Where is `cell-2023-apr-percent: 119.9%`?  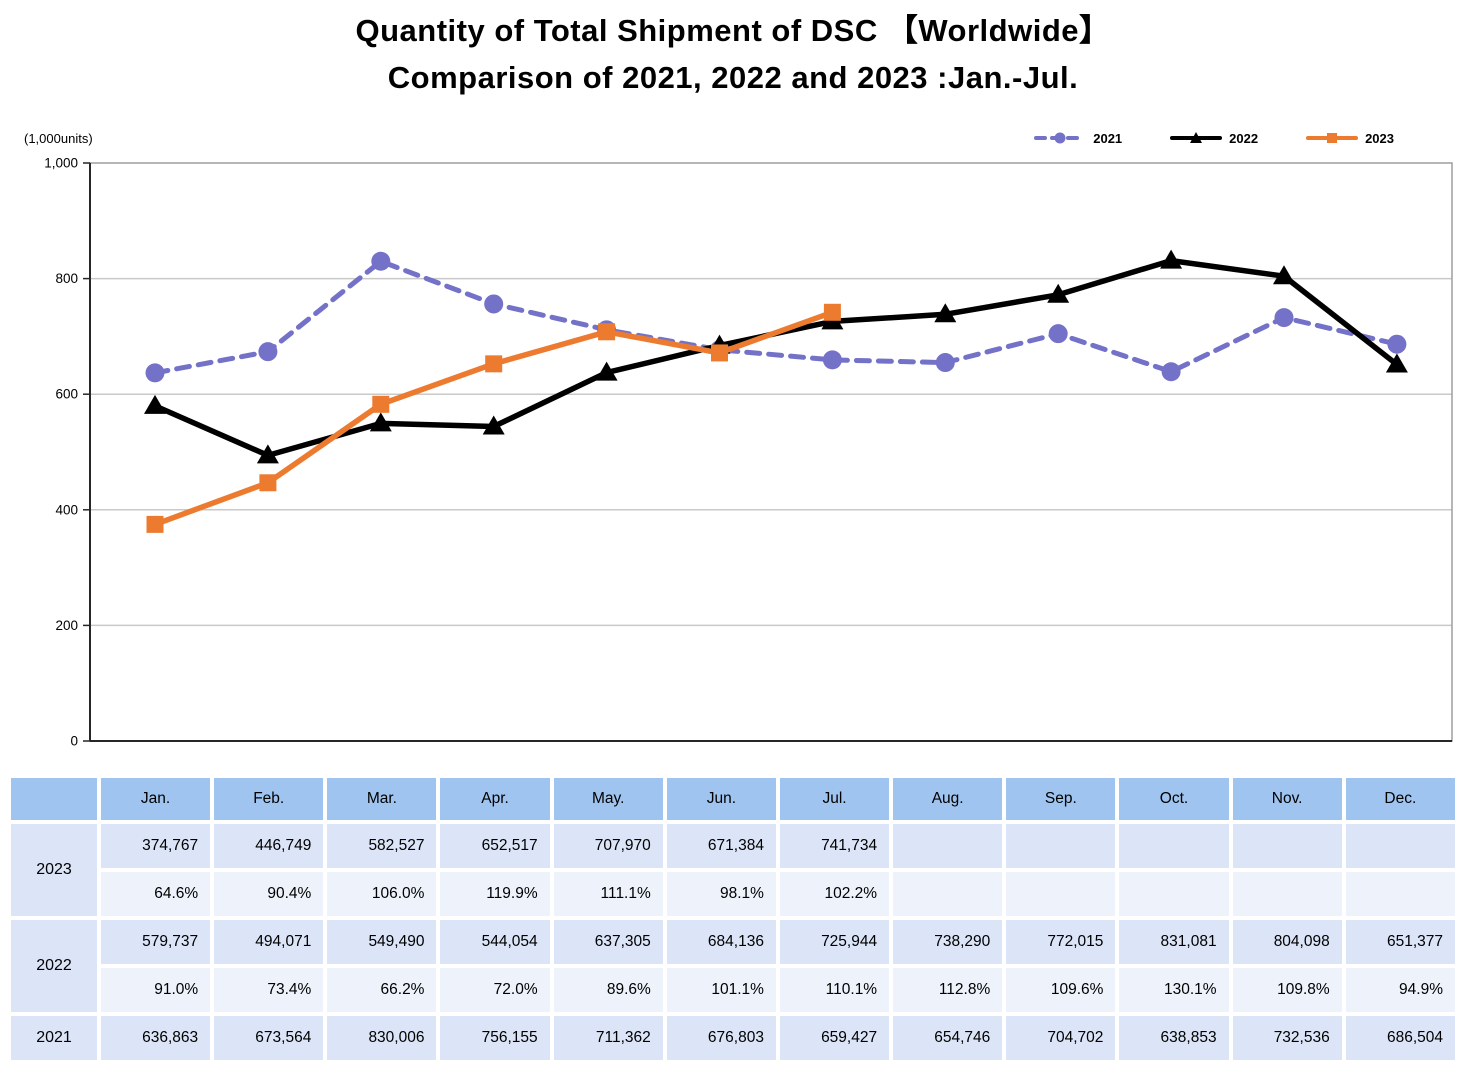 cell-2023-apr-percent: 119.9% is located at coordinates (495, 894).